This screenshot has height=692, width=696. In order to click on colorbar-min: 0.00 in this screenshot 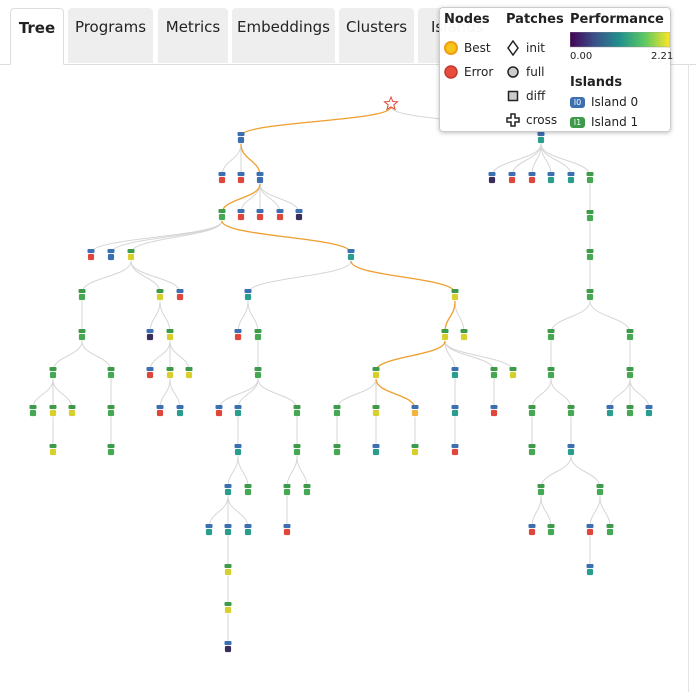, I will do `click(581, 56)`.